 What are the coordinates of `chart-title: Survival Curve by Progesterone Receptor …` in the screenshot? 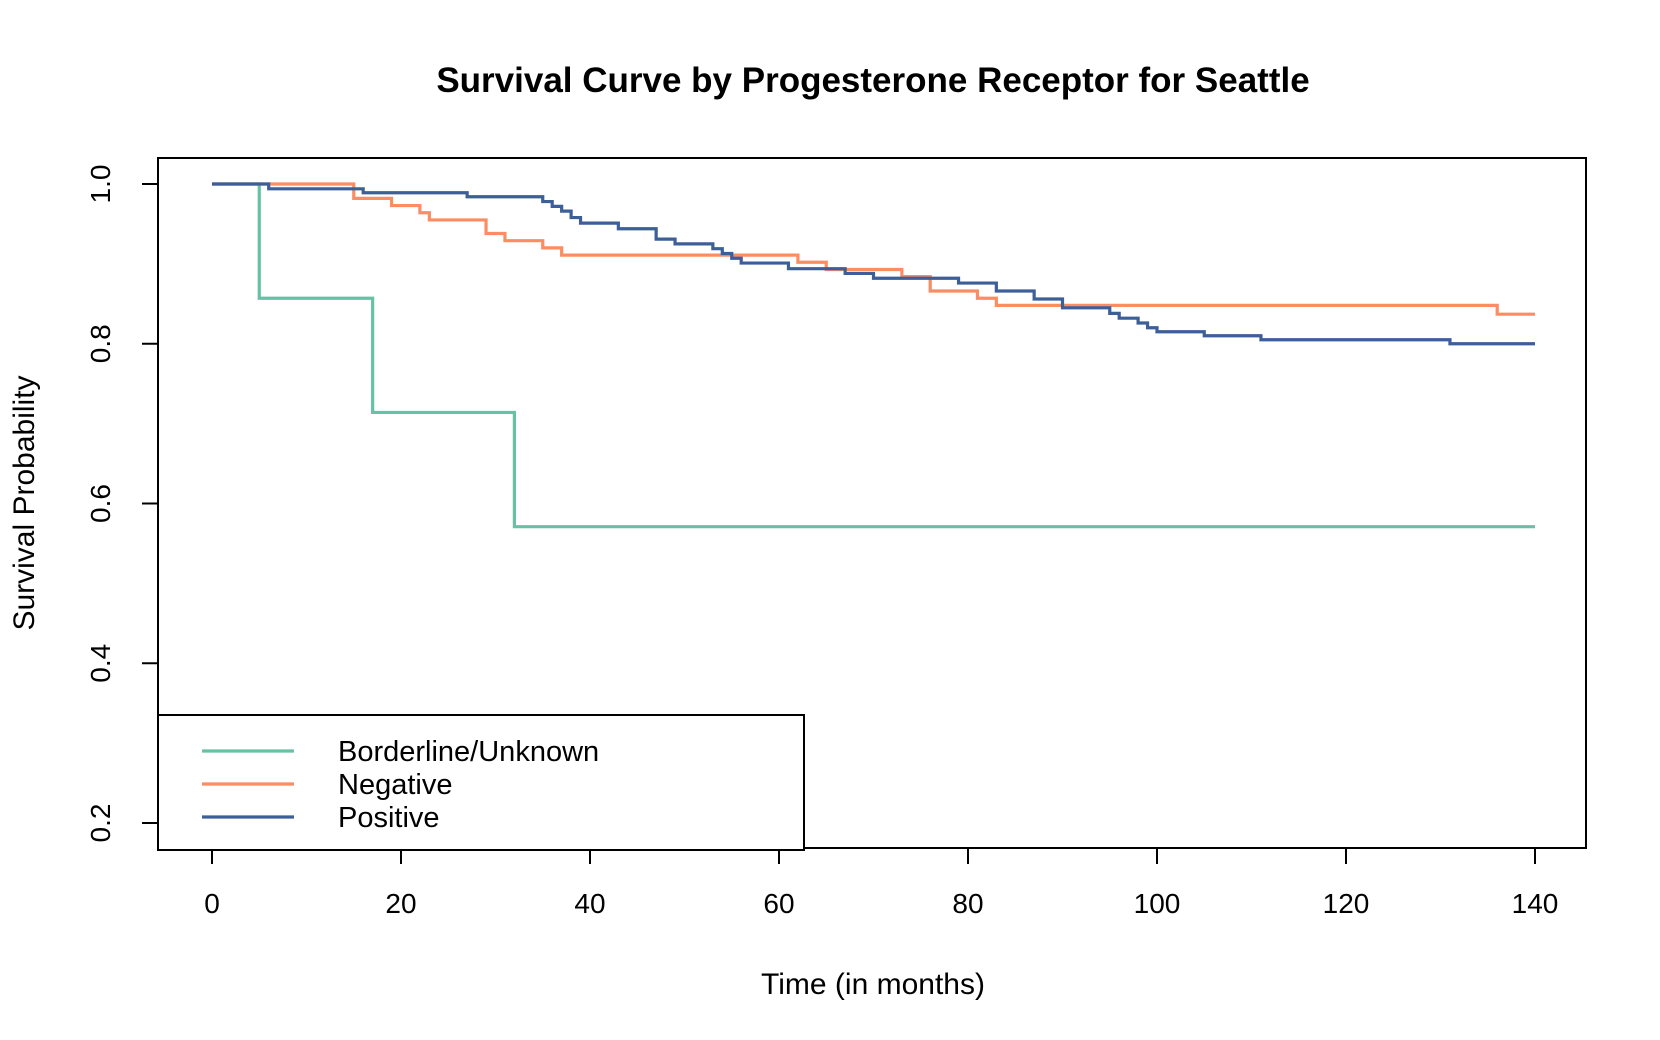 It's located at (872, 80).